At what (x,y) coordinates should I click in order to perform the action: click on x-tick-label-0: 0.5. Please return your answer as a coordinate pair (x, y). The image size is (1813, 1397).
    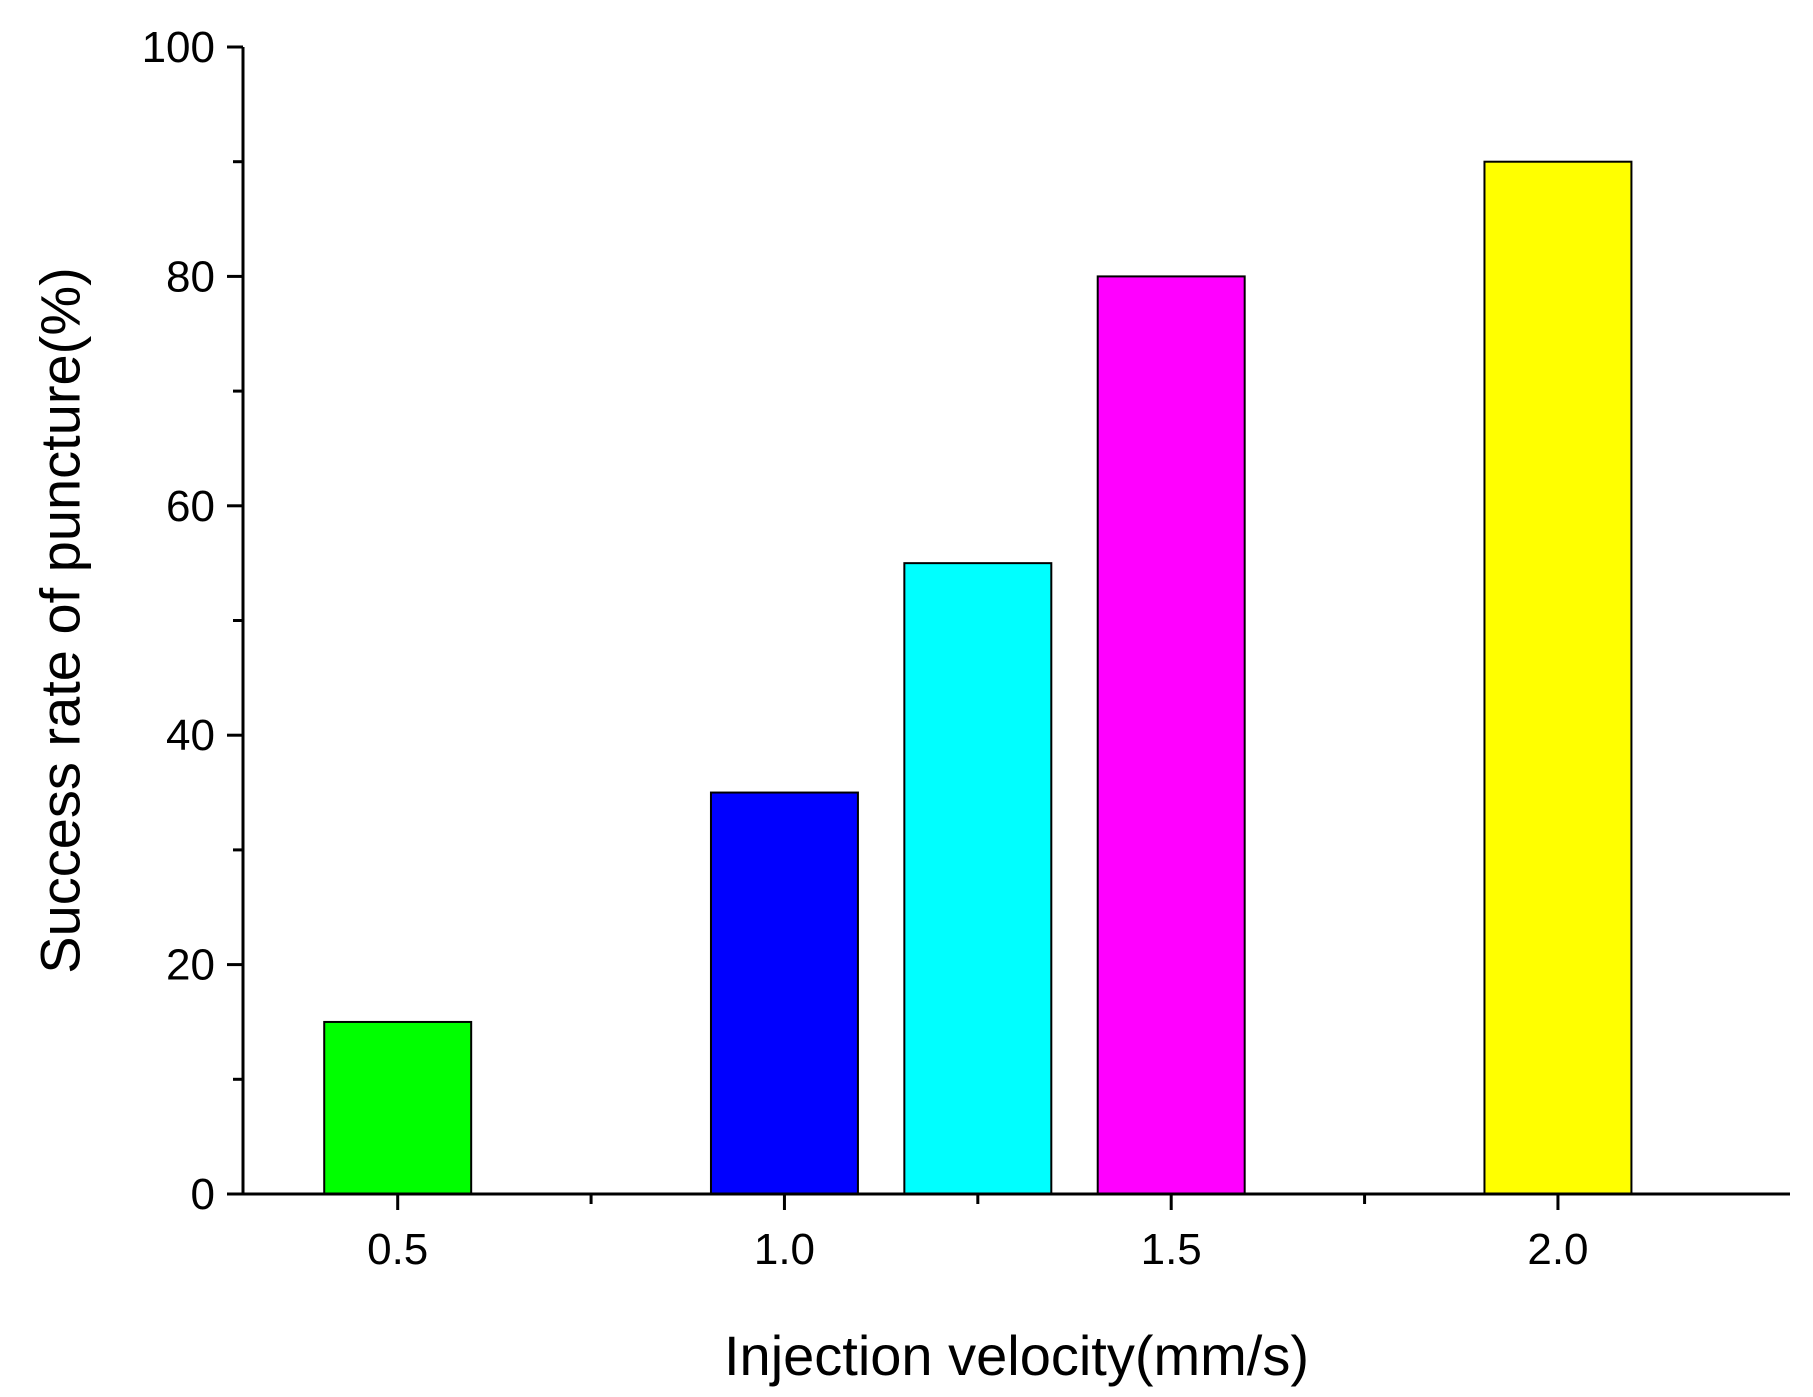
    Looking at the image, I should click on (397, 1249).